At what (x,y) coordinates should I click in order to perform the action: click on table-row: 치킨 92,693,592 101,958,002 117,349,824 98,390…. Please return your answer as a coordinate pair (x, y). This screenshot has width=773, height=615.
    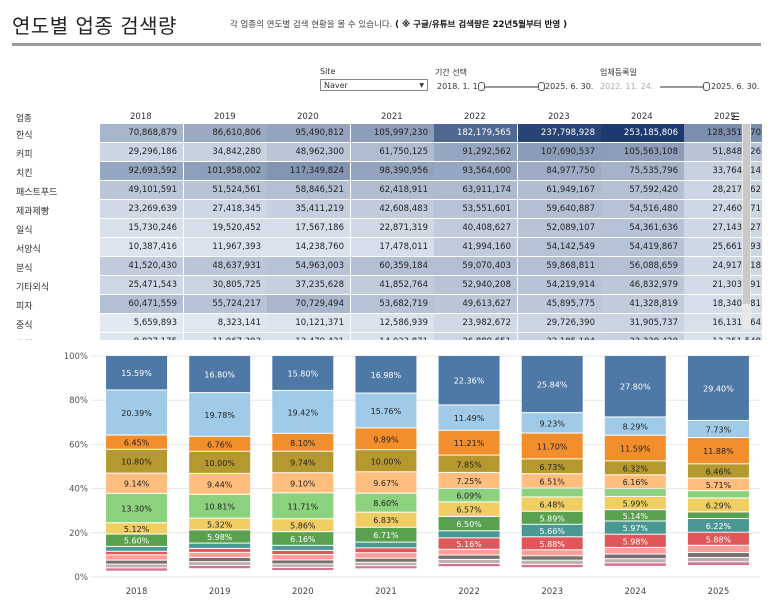
    Looking at the image, I should click on (387, 171).